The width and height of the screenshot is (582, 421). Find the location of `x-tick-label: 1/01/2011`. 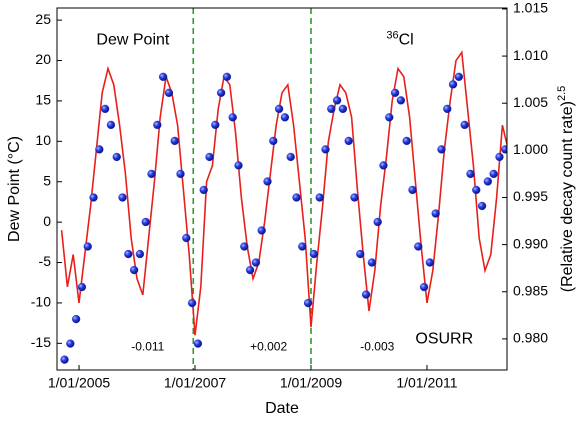

x-tick-label: 1/01/2011 is located at coordinates (426, 383).